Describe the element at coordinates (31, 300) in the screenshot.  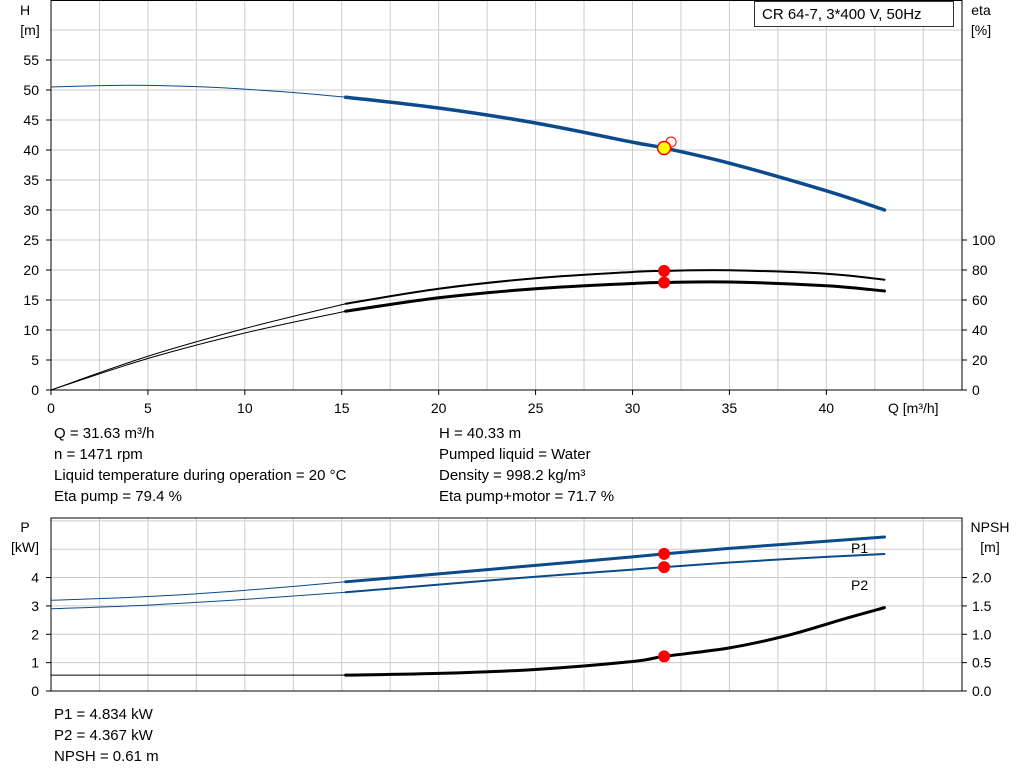
I see `y-tick-label-left: 15` at that location.